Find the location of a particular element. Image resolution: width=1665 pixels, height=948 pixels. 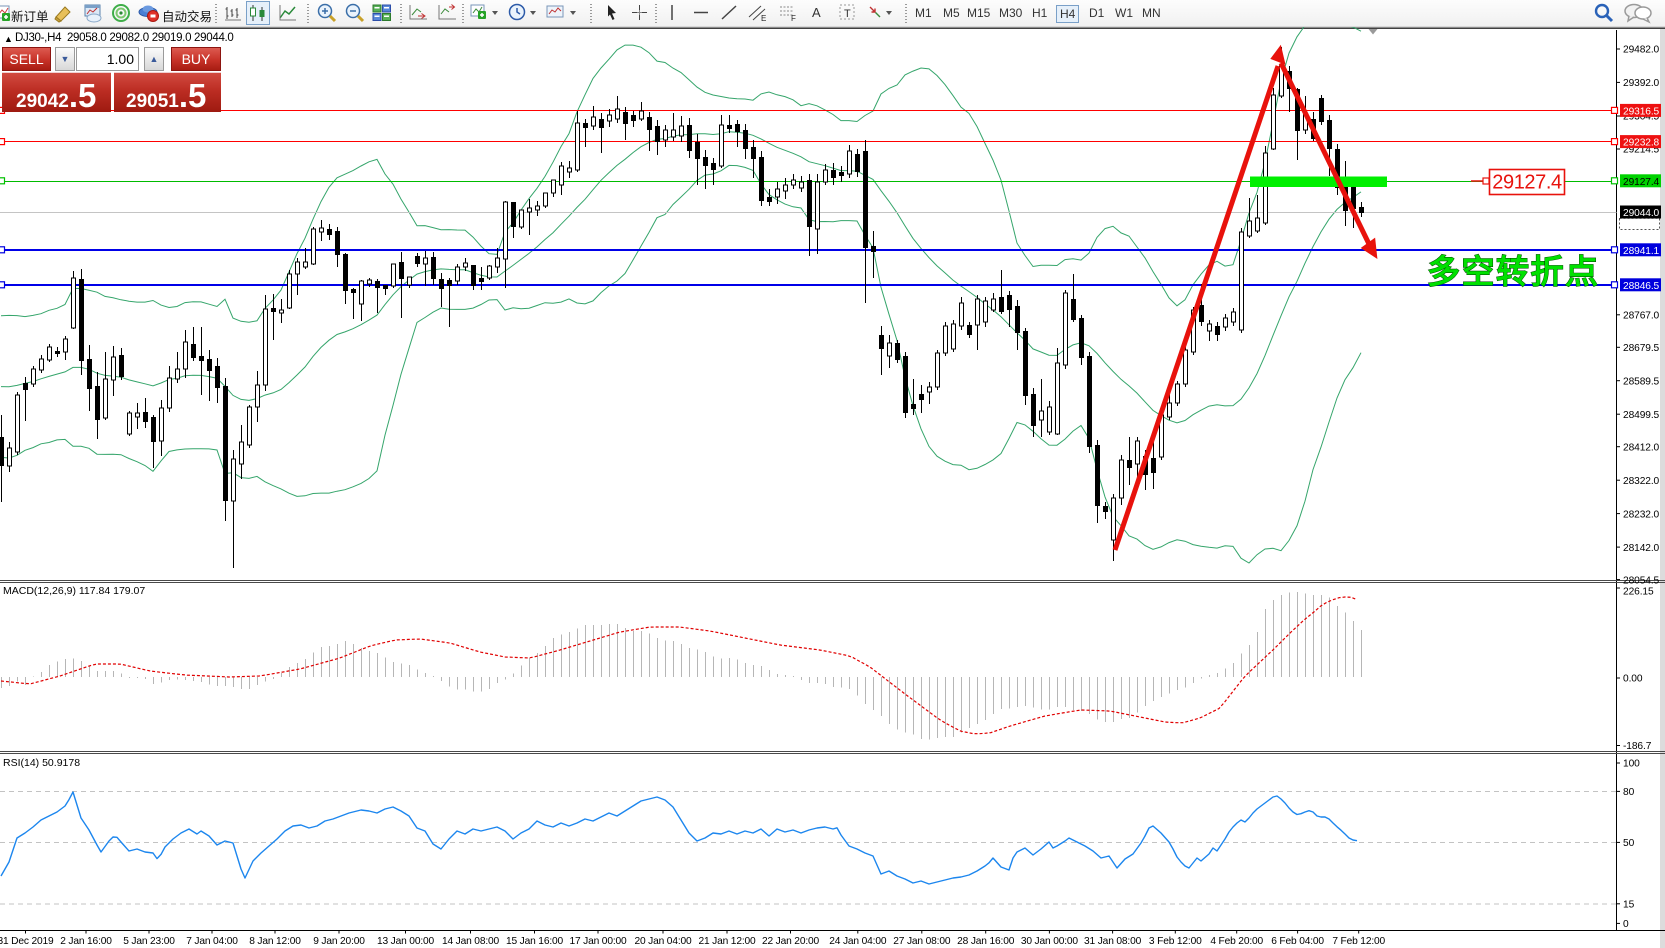

svg-text: 28412.0 is located at coordinates (1641, 447).